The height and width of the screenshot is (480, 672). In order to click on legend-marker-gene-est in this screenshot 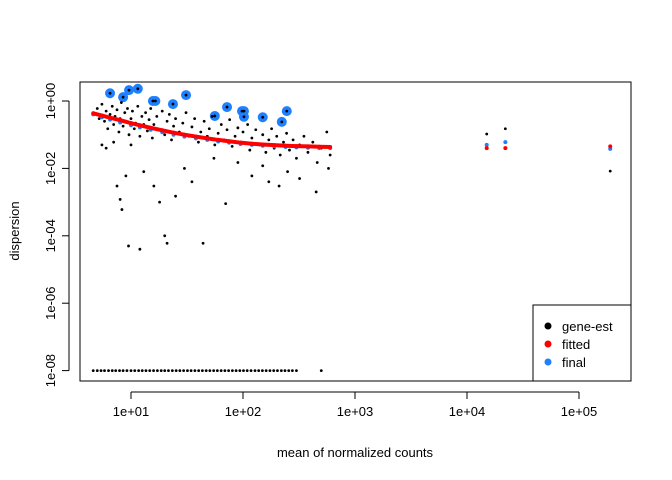, I will do `click(548, 326)`.